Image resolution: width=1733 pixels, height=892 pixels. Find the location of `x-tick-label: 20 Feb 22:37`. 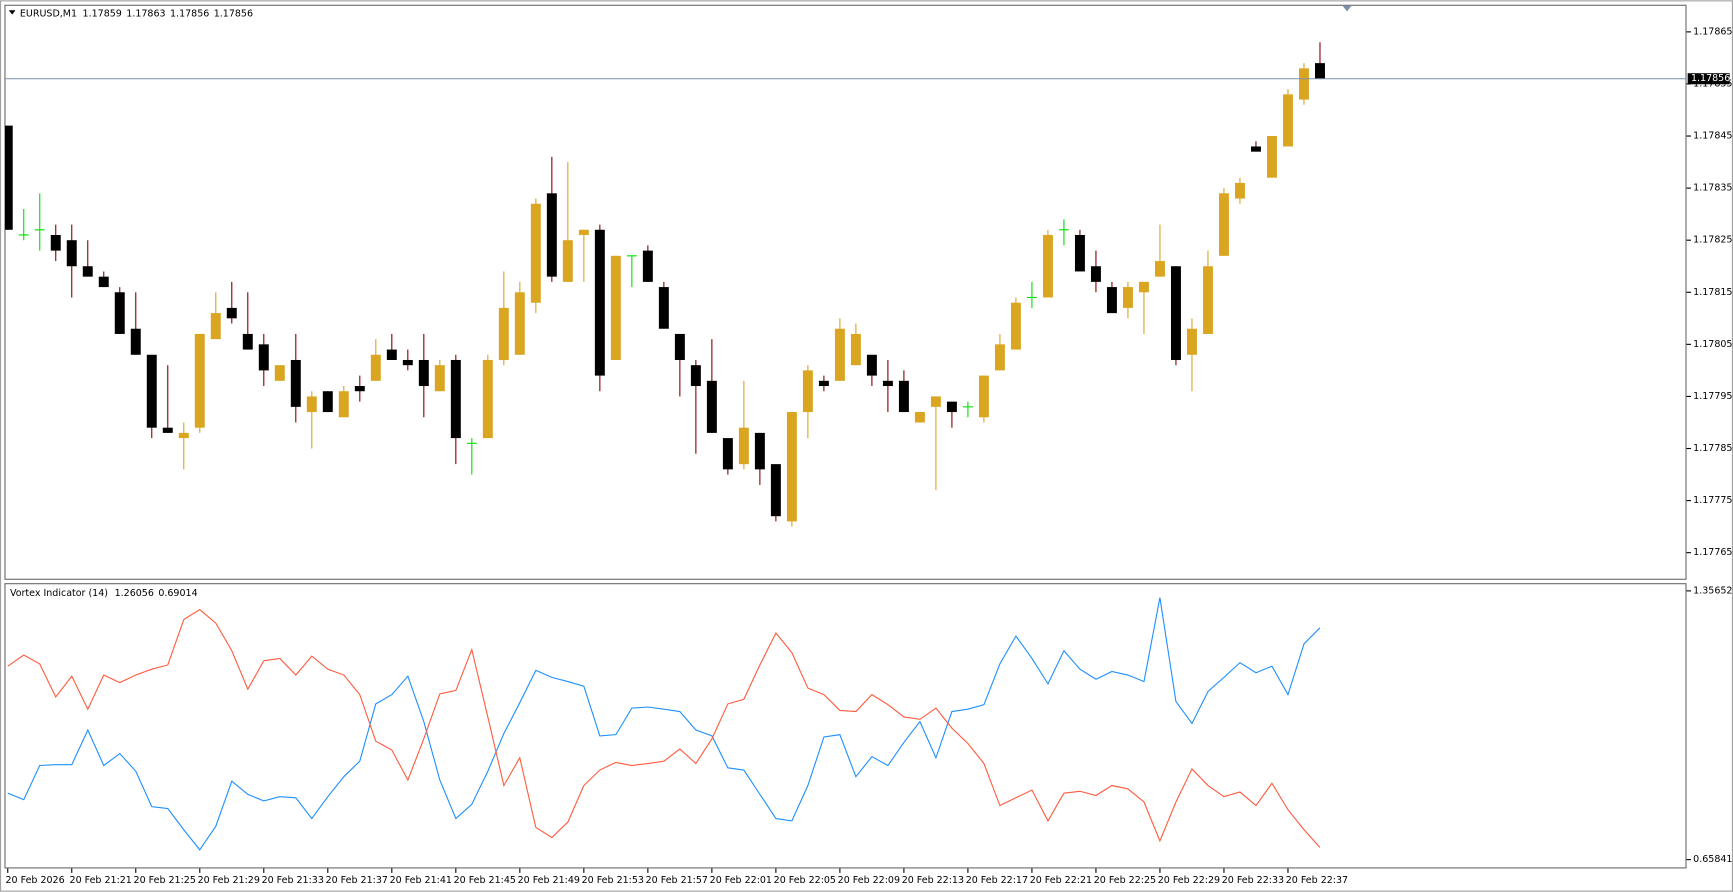

x-tick-label: 20 Feb 22:37 is located at coordinates (1317, 880).